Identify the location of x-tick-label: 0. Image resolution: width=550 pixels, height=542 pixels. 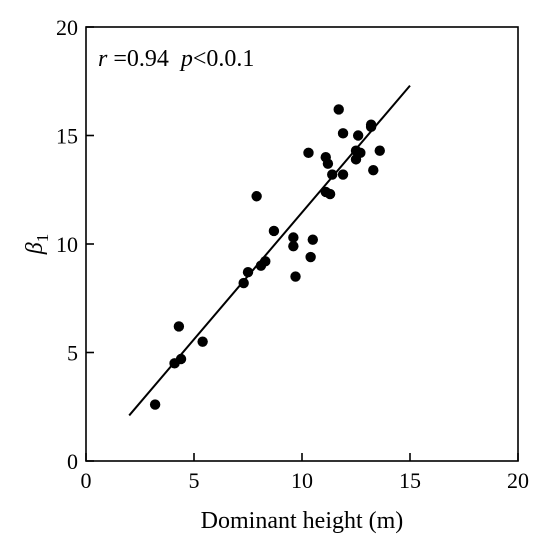
(86, 480).